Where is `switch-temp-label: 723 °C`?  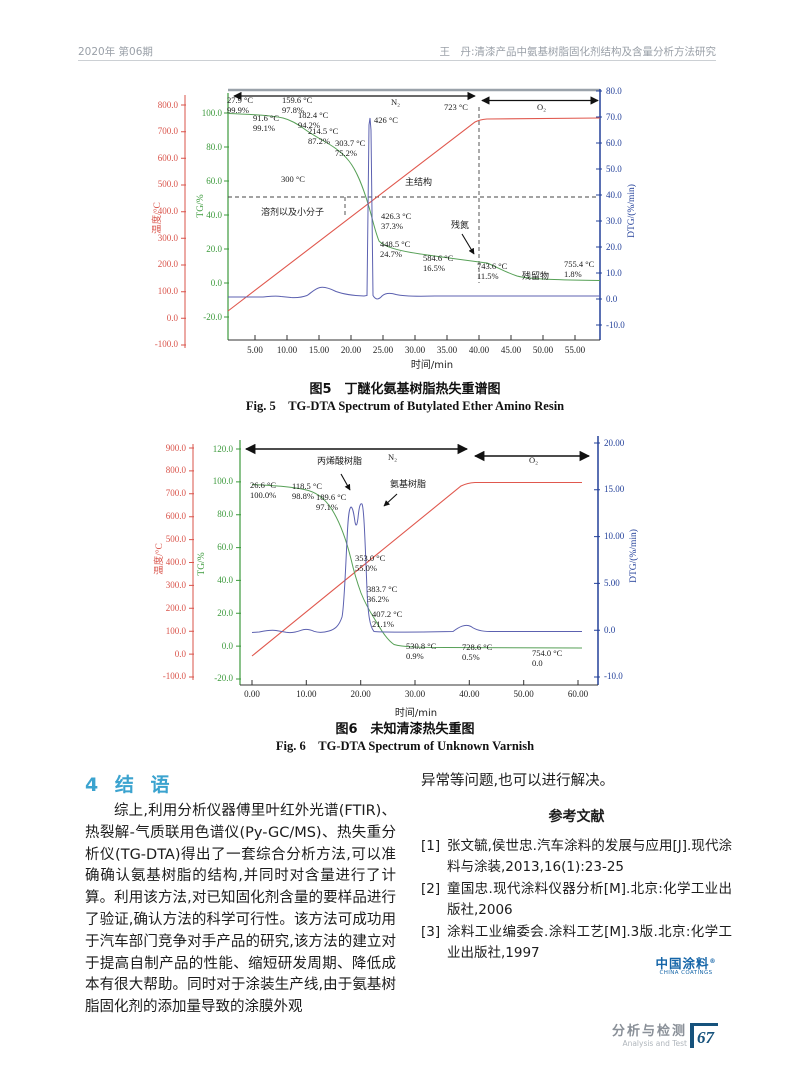 switch-temp-label: 723 °C is located at coordinates (456, 107).